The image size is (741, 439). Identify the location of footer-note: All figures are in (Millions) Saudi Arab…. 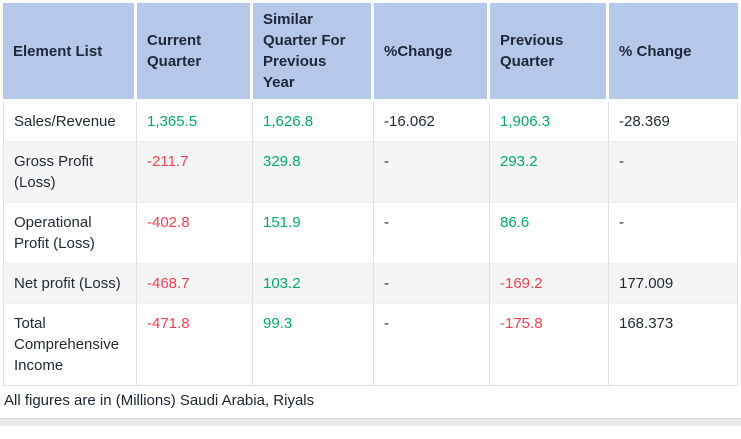
(370, 401).